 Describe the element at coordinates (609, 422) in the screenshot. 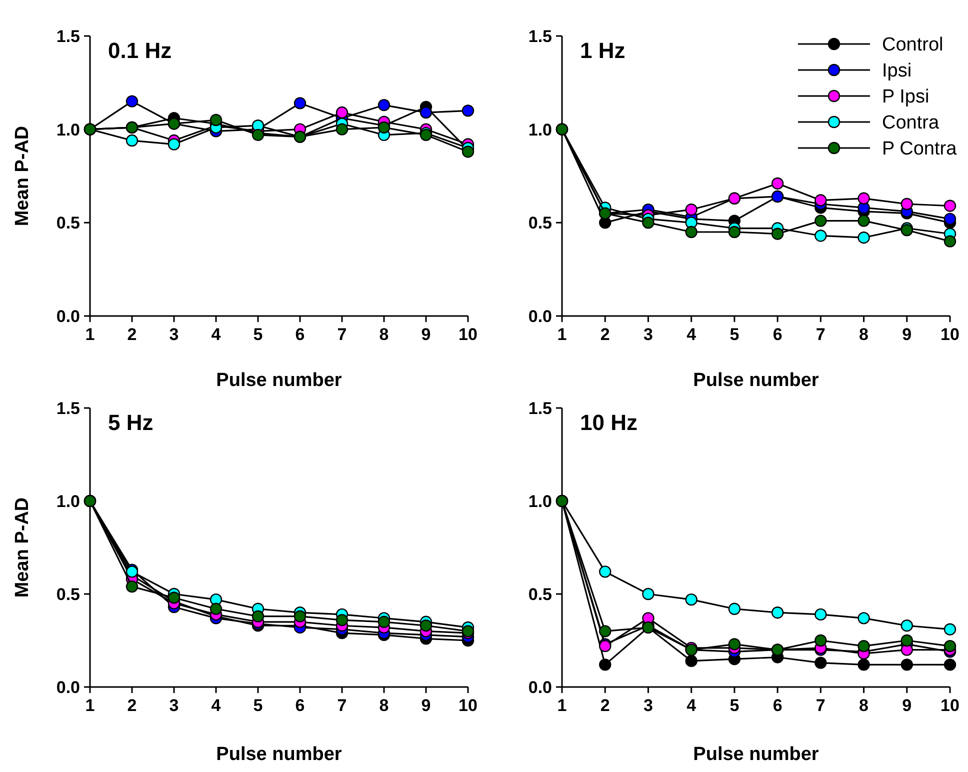

I see `chart-title: 10 Hz` at that location.